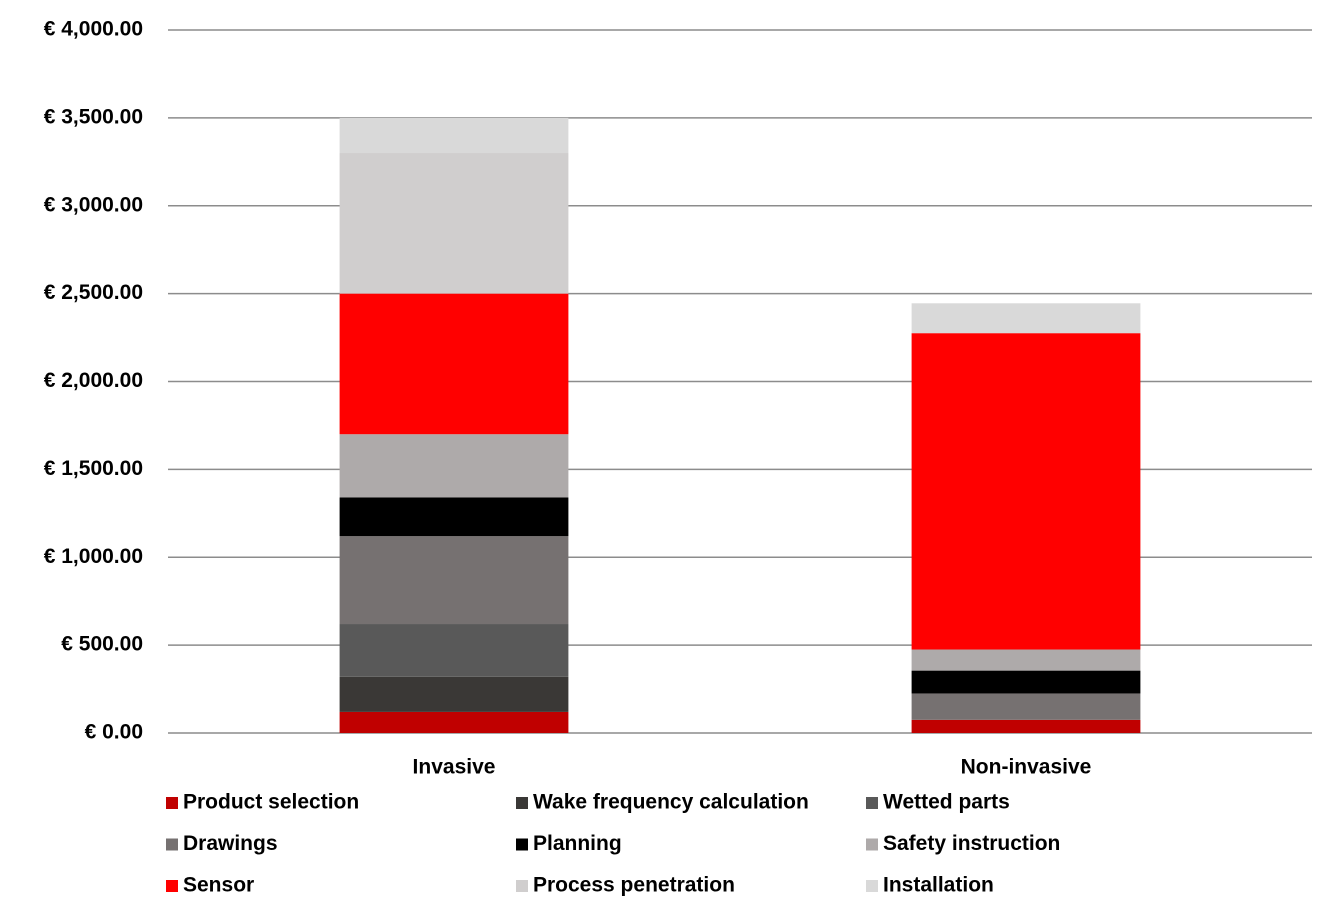 The width and height of the screenshot is (1334, 921). Describe the element at coordinates (93, 380) in the screenshot. I see `y-tick-label: € 2,000.00` at that location.